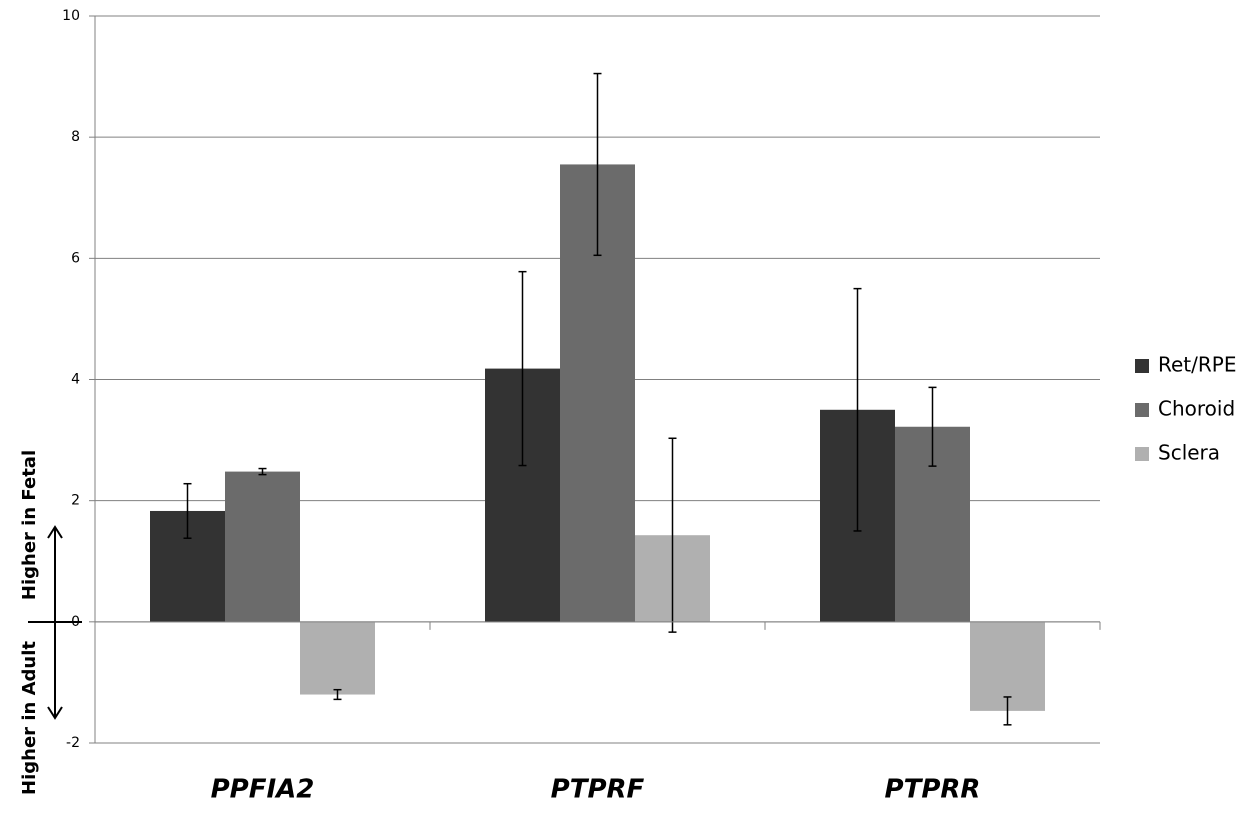  Describe the element at coordinates (75, 137) in the screenshot. I see `y-tick-label: 8` at that location.